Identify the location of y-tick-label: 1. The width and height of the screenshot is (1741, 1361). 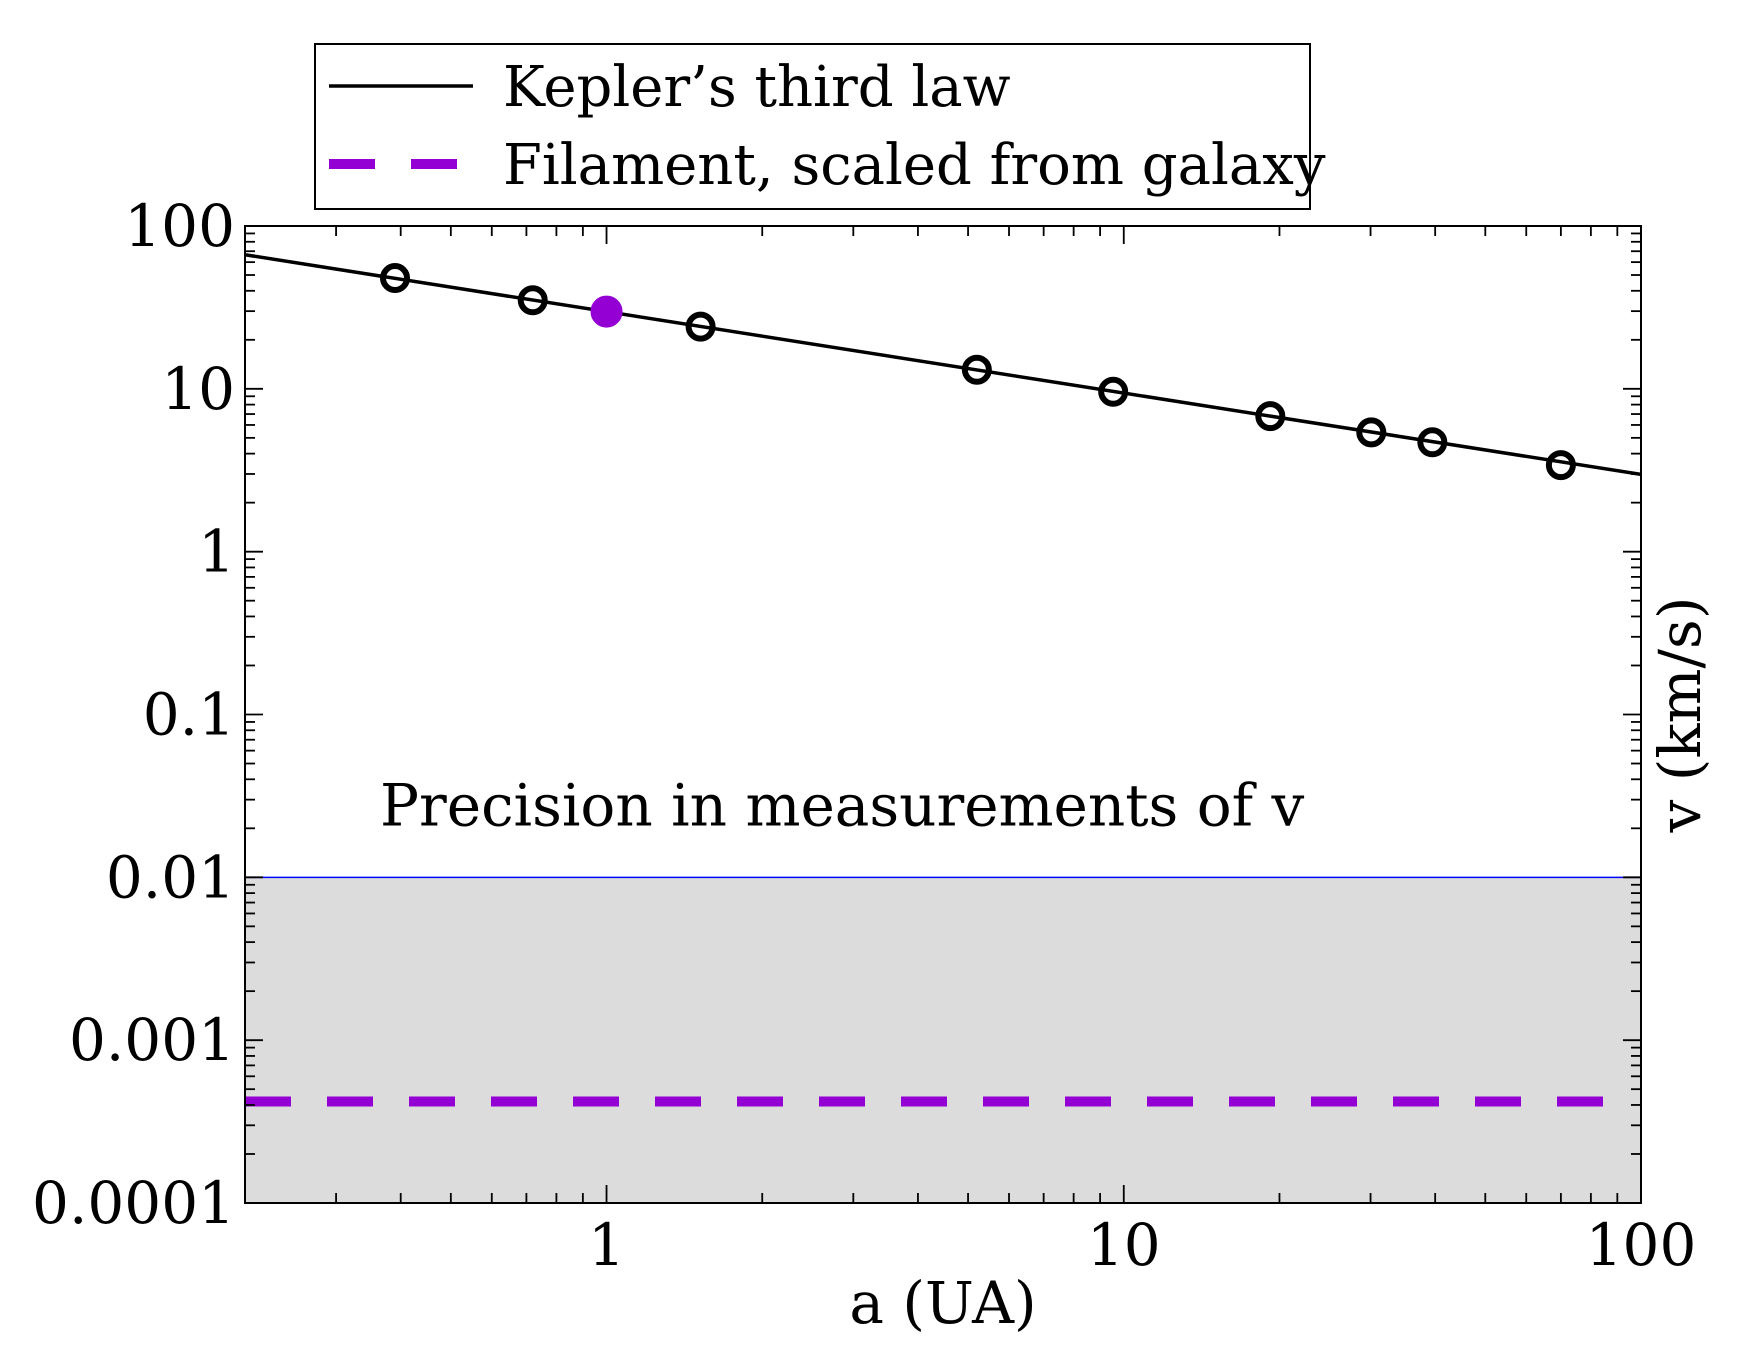
(216, 552).